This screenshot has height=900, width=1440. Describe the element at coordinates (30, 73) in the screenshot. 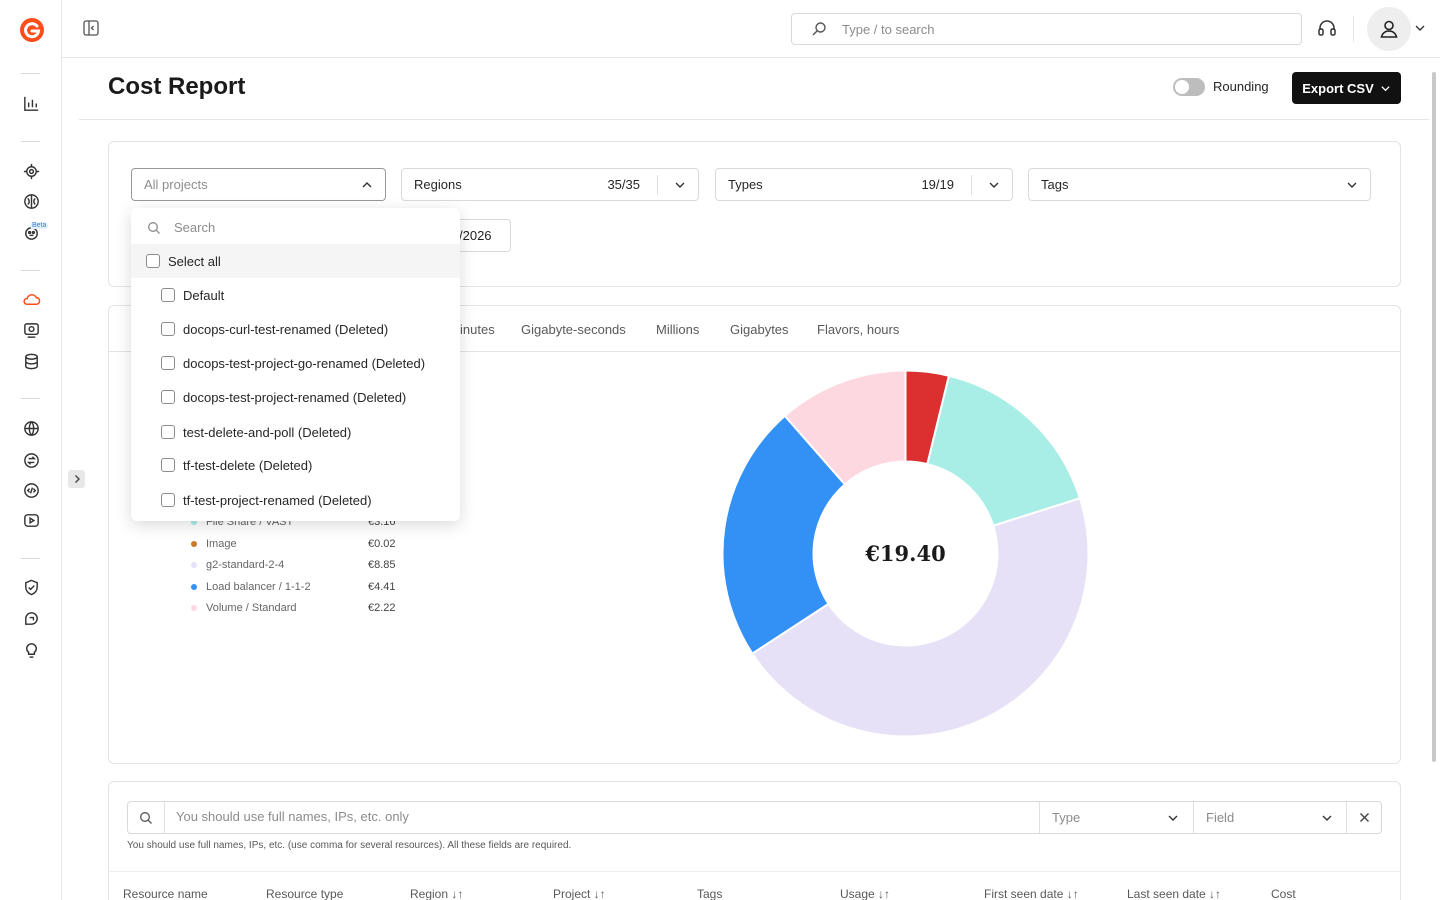

I see `sidebar-divider` at that location.